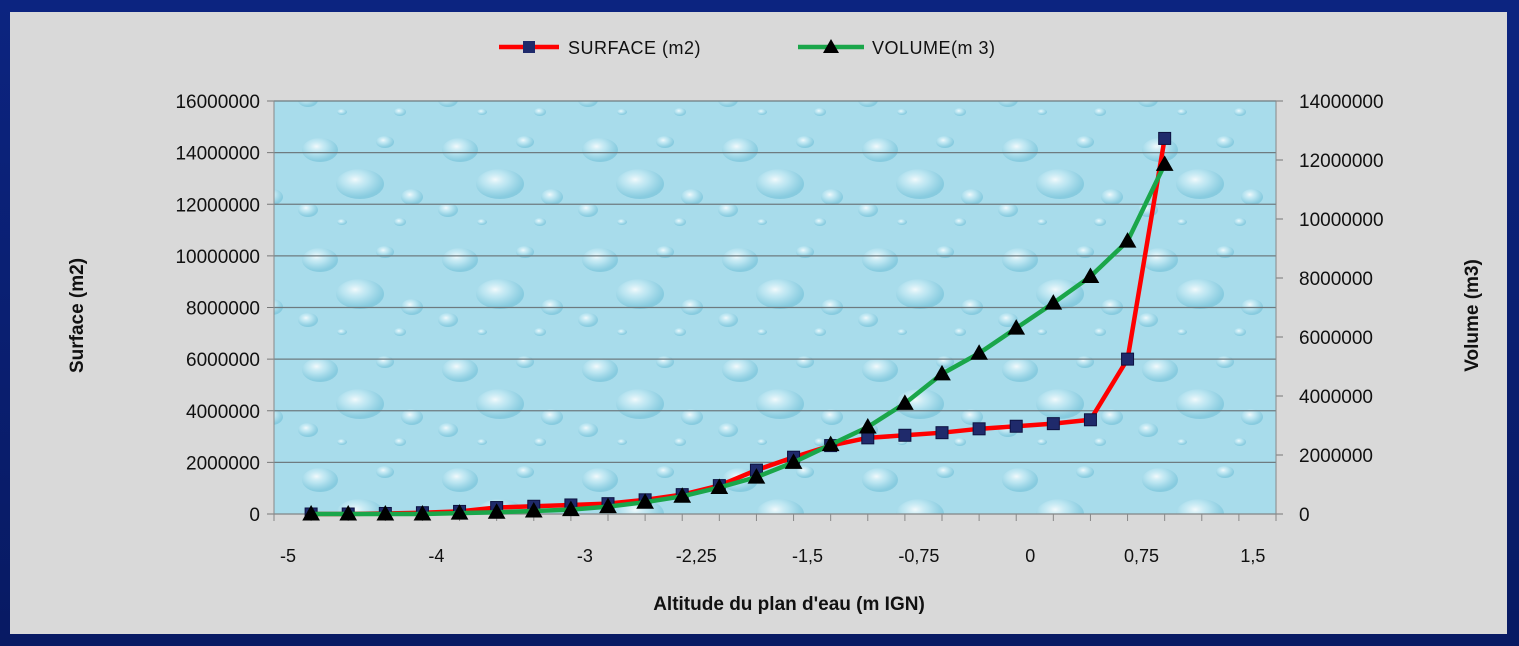 Image resolution: width=1519 pixels, height=646 pixels. What do you see at coordinates (831, 46) in the screenshot?
I see `legend-triangle-marker` at bounding box center [831, 46].